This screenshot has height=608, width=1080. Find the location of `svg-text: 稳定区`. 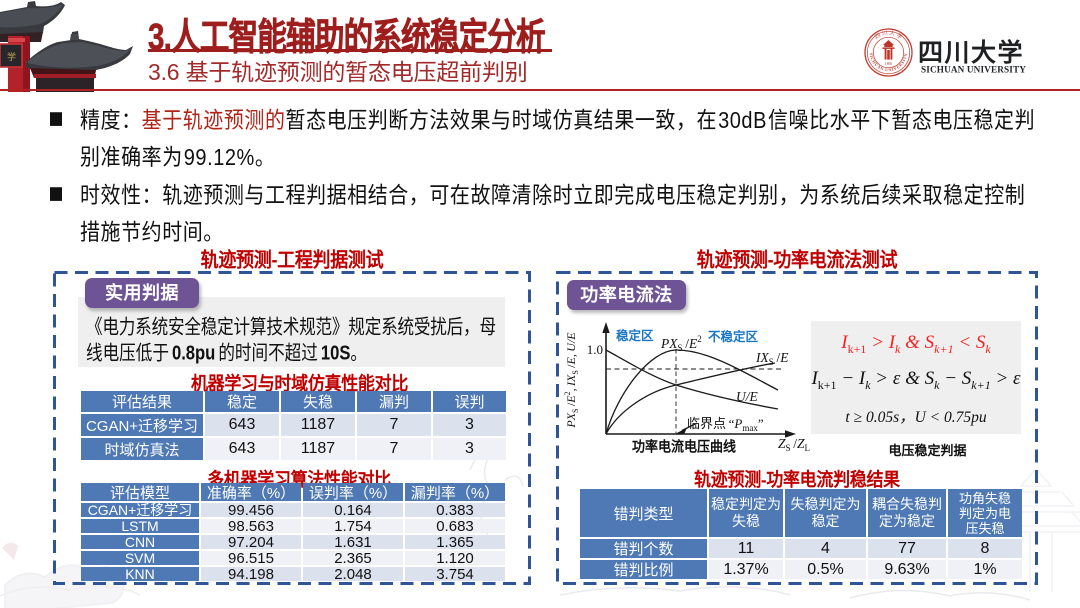

svg-text: 稳定区 is located at coordinates (635, 335).